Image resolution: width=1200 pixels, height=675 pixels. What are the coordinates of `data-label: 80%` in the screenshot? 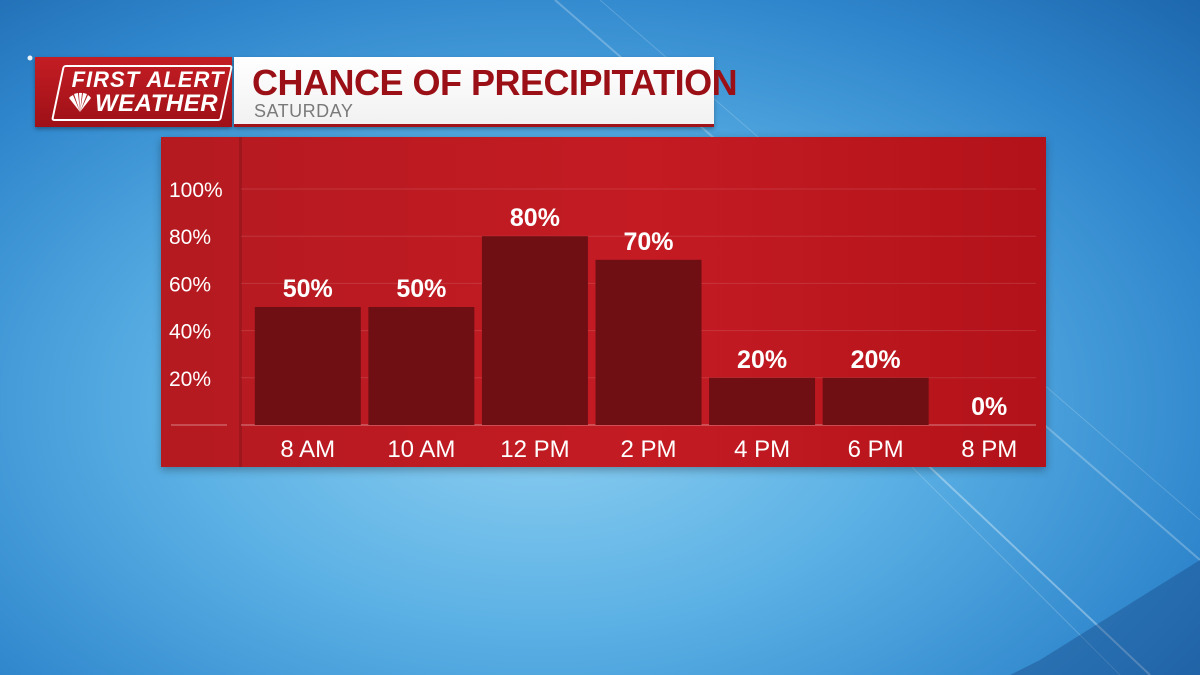 It's located at (535, 218).